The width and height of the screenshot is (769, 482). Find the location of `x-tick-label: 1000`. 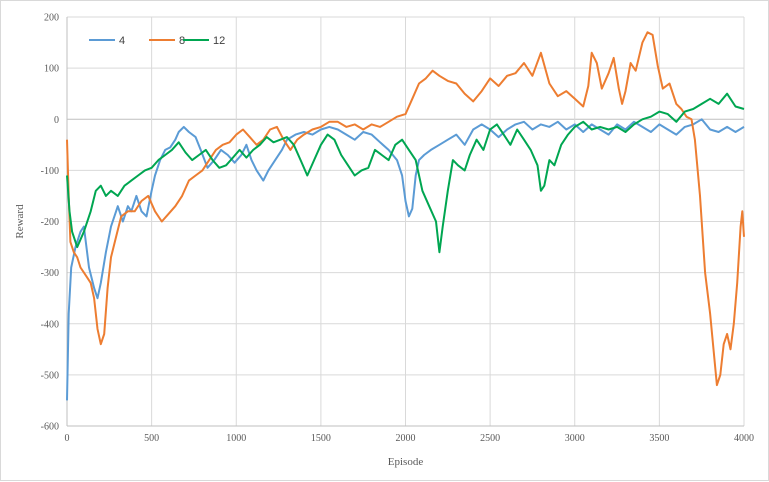

x-tick-label: 1000 is located at coordinates (236, 438).